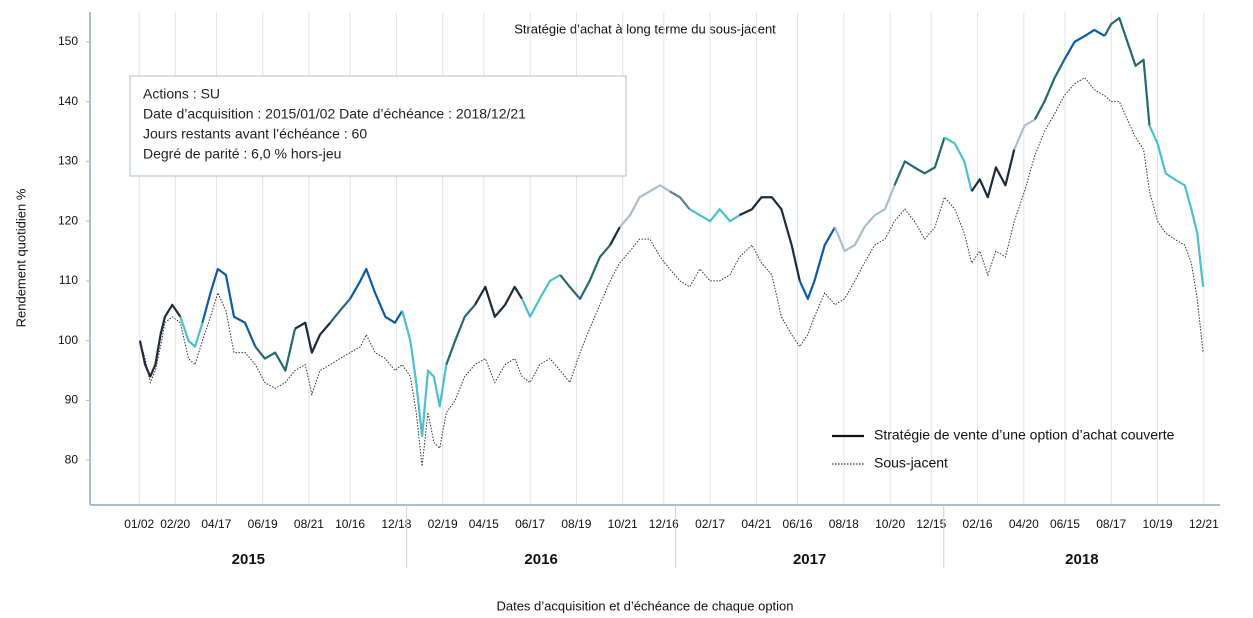 The width and height of the screenshot is (1253, 618). What do you see at coordinates (1204, 524) in the screenshot?
I see `x-tick-label: 12/21` at bounding box center [1204, 524].